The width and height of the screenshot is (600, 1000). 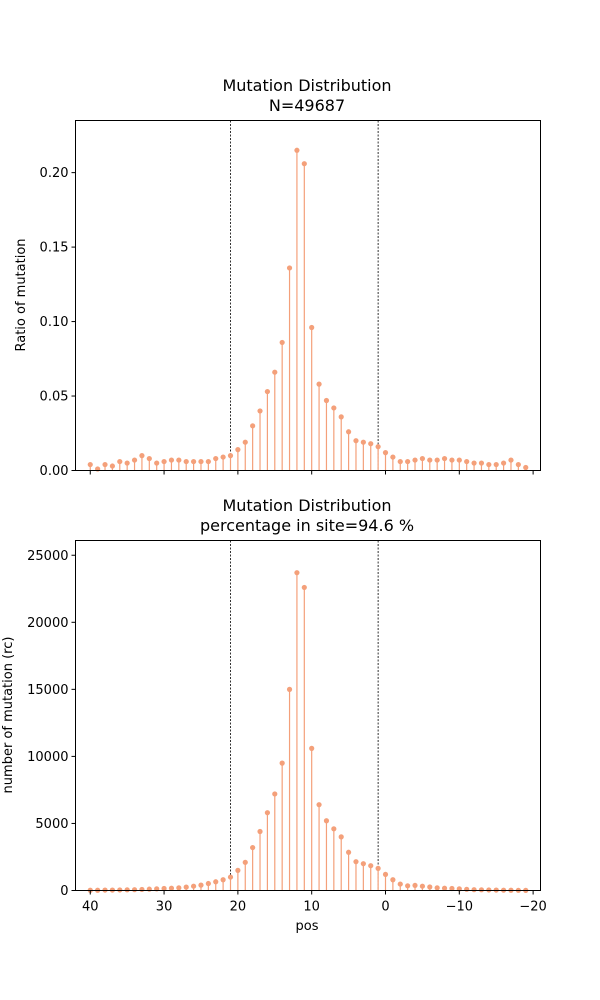 I want to click on ratio-y-tick-label: 0.15, so click(x=54, y=248).